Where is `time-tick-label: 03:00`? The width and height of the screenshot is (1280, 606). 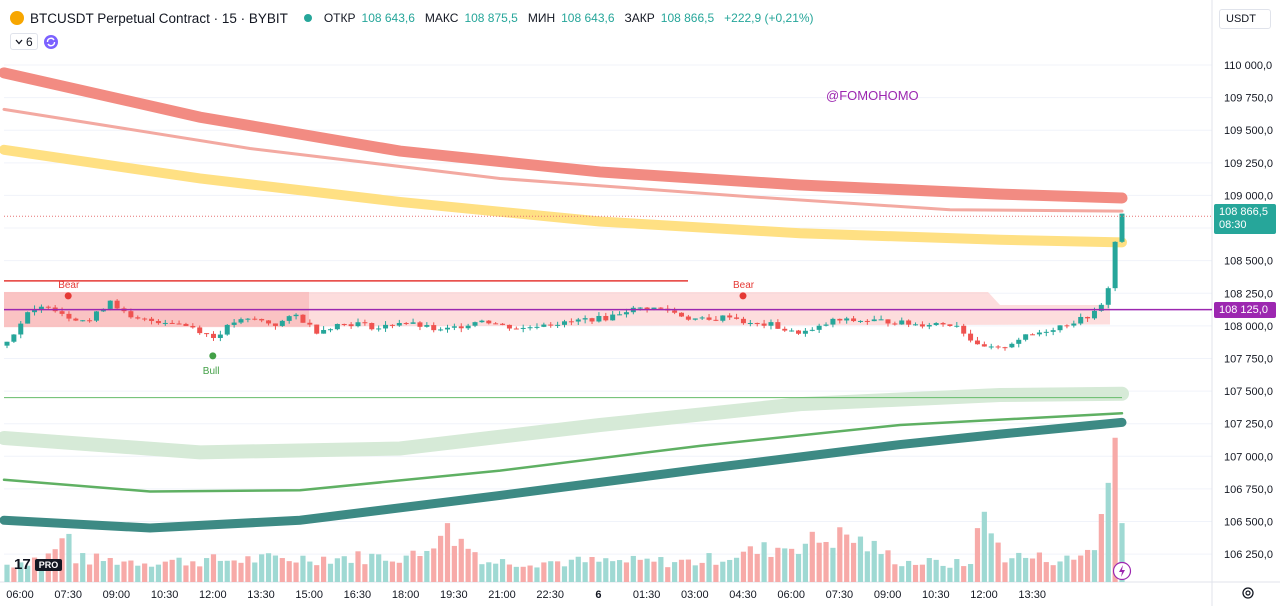
time-tick-label: 03:00 is located at coordinates (695, 595).